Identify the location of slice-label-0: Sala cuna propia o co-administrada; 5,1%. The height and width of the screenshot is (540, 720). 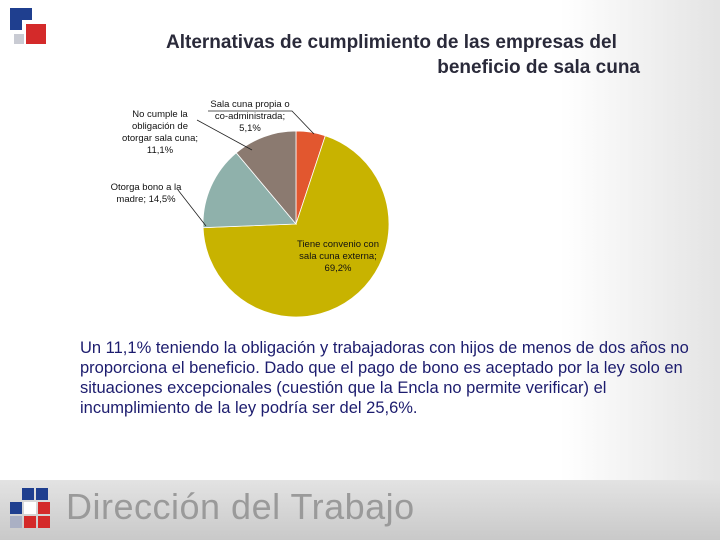
(249, 116).